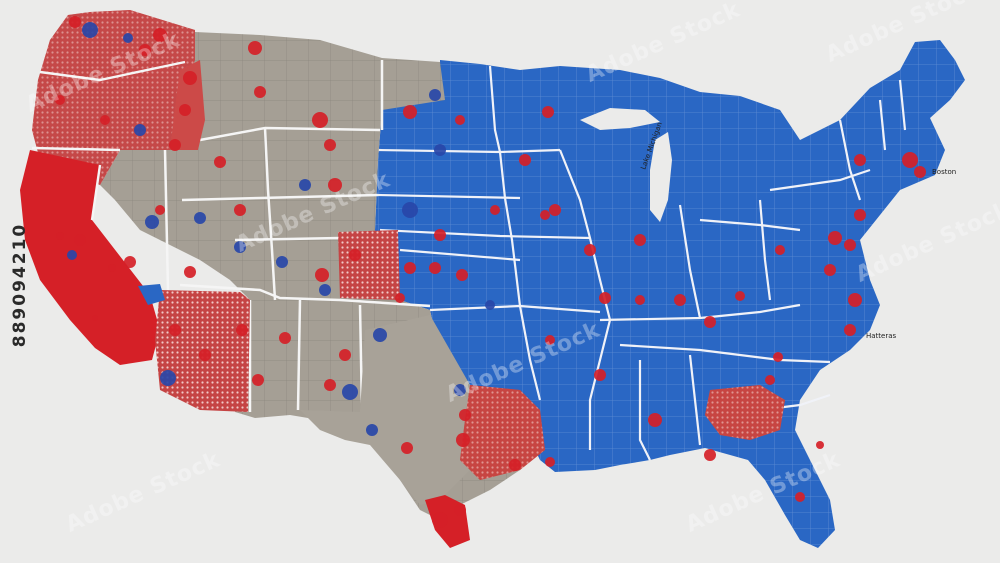  I want to click on nevada-blue-spot, so click(151, 294).